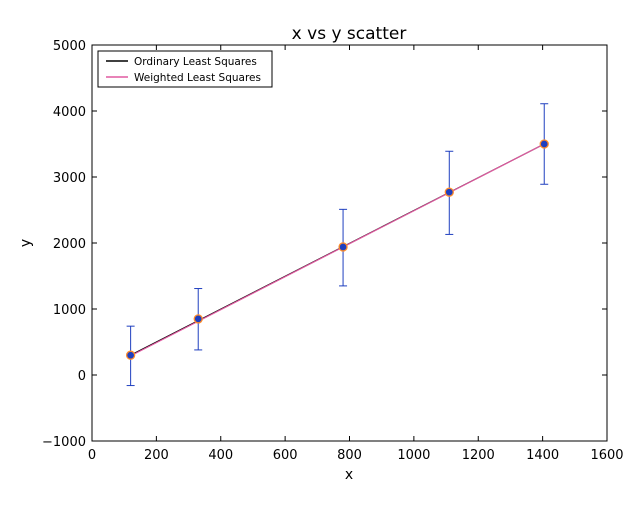  Describe the element at coordinates (349, 475) in the screenshot. I see `x-axis-label: x` at that location.